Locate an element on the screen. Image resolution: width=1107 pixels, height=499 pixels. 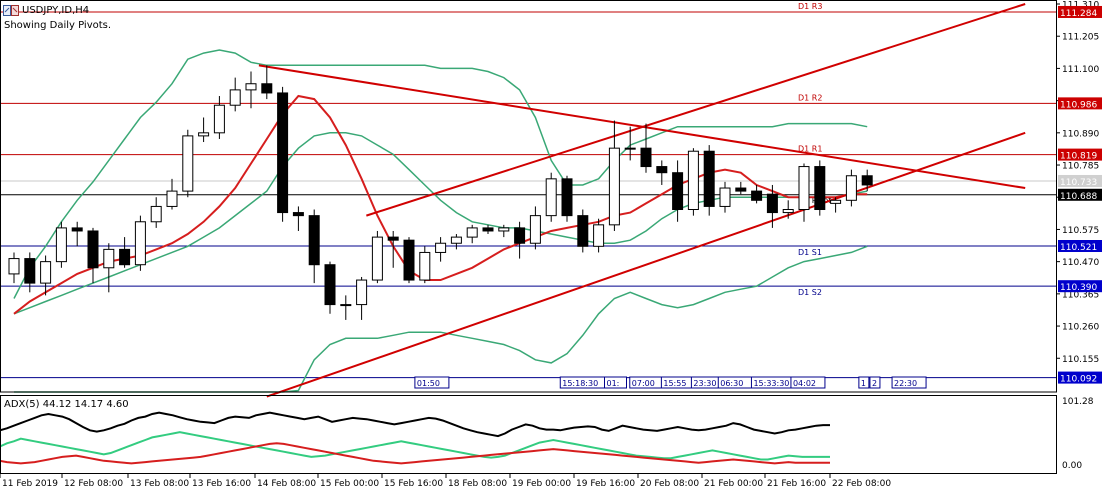
price-tick-label: 110.365 is located at coordinates (1080, 295).